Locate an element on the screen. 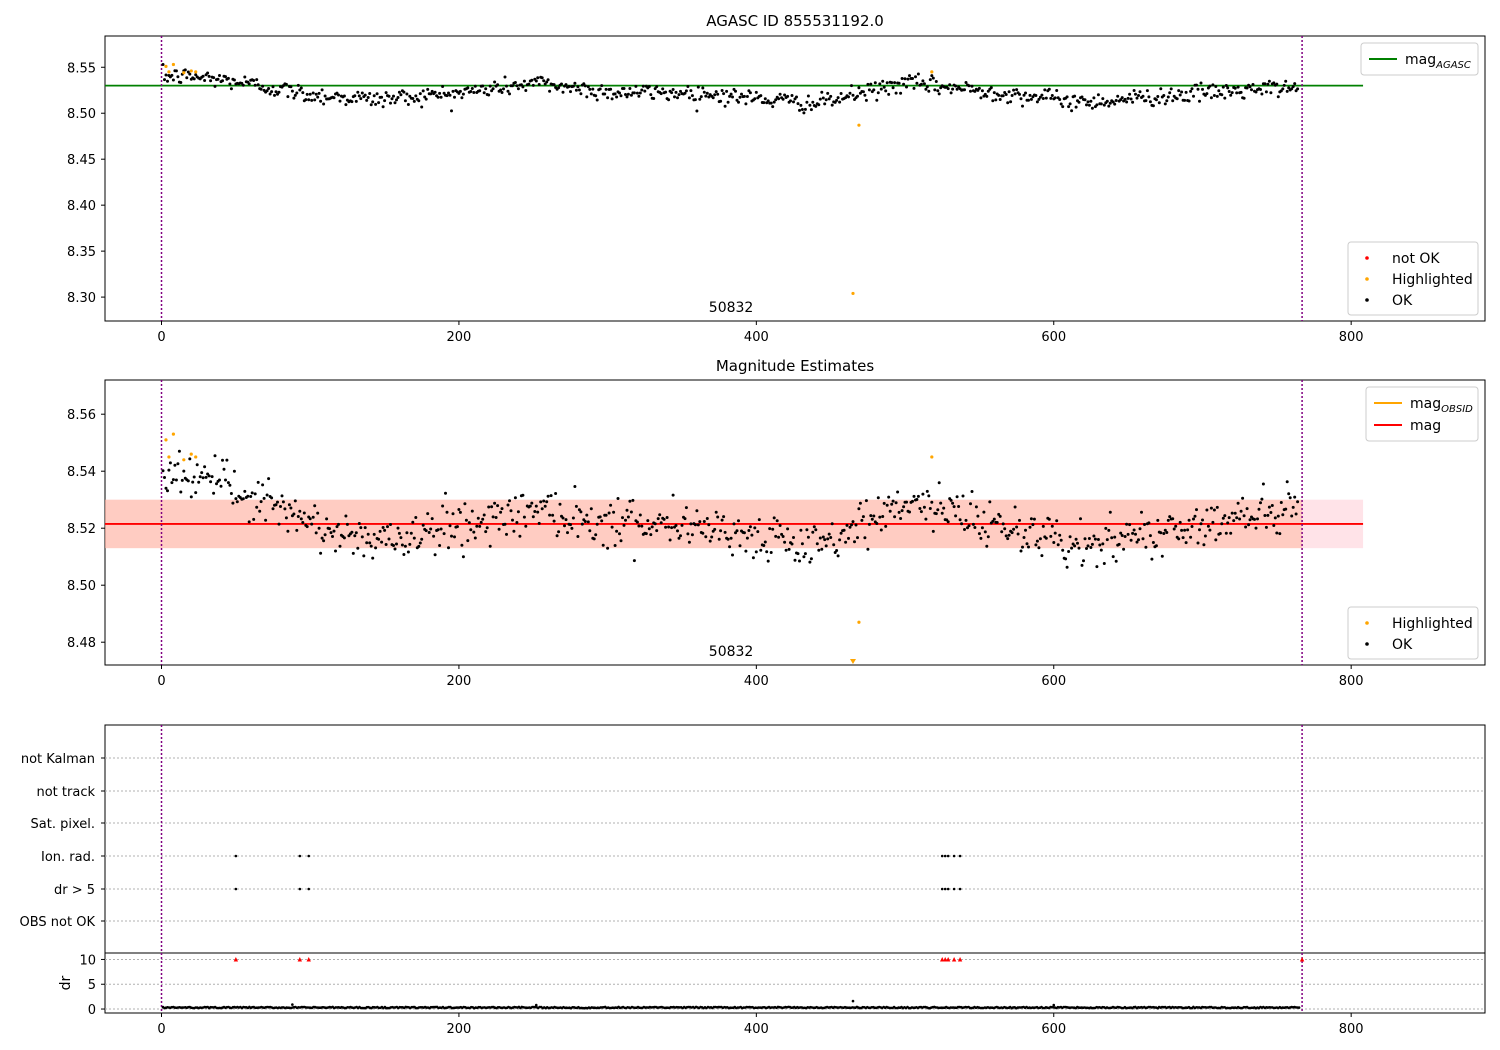 The width and height of the screenshot is (1500, 1050). y-tick-label: 8.45 is located at coordinates (81, 160).